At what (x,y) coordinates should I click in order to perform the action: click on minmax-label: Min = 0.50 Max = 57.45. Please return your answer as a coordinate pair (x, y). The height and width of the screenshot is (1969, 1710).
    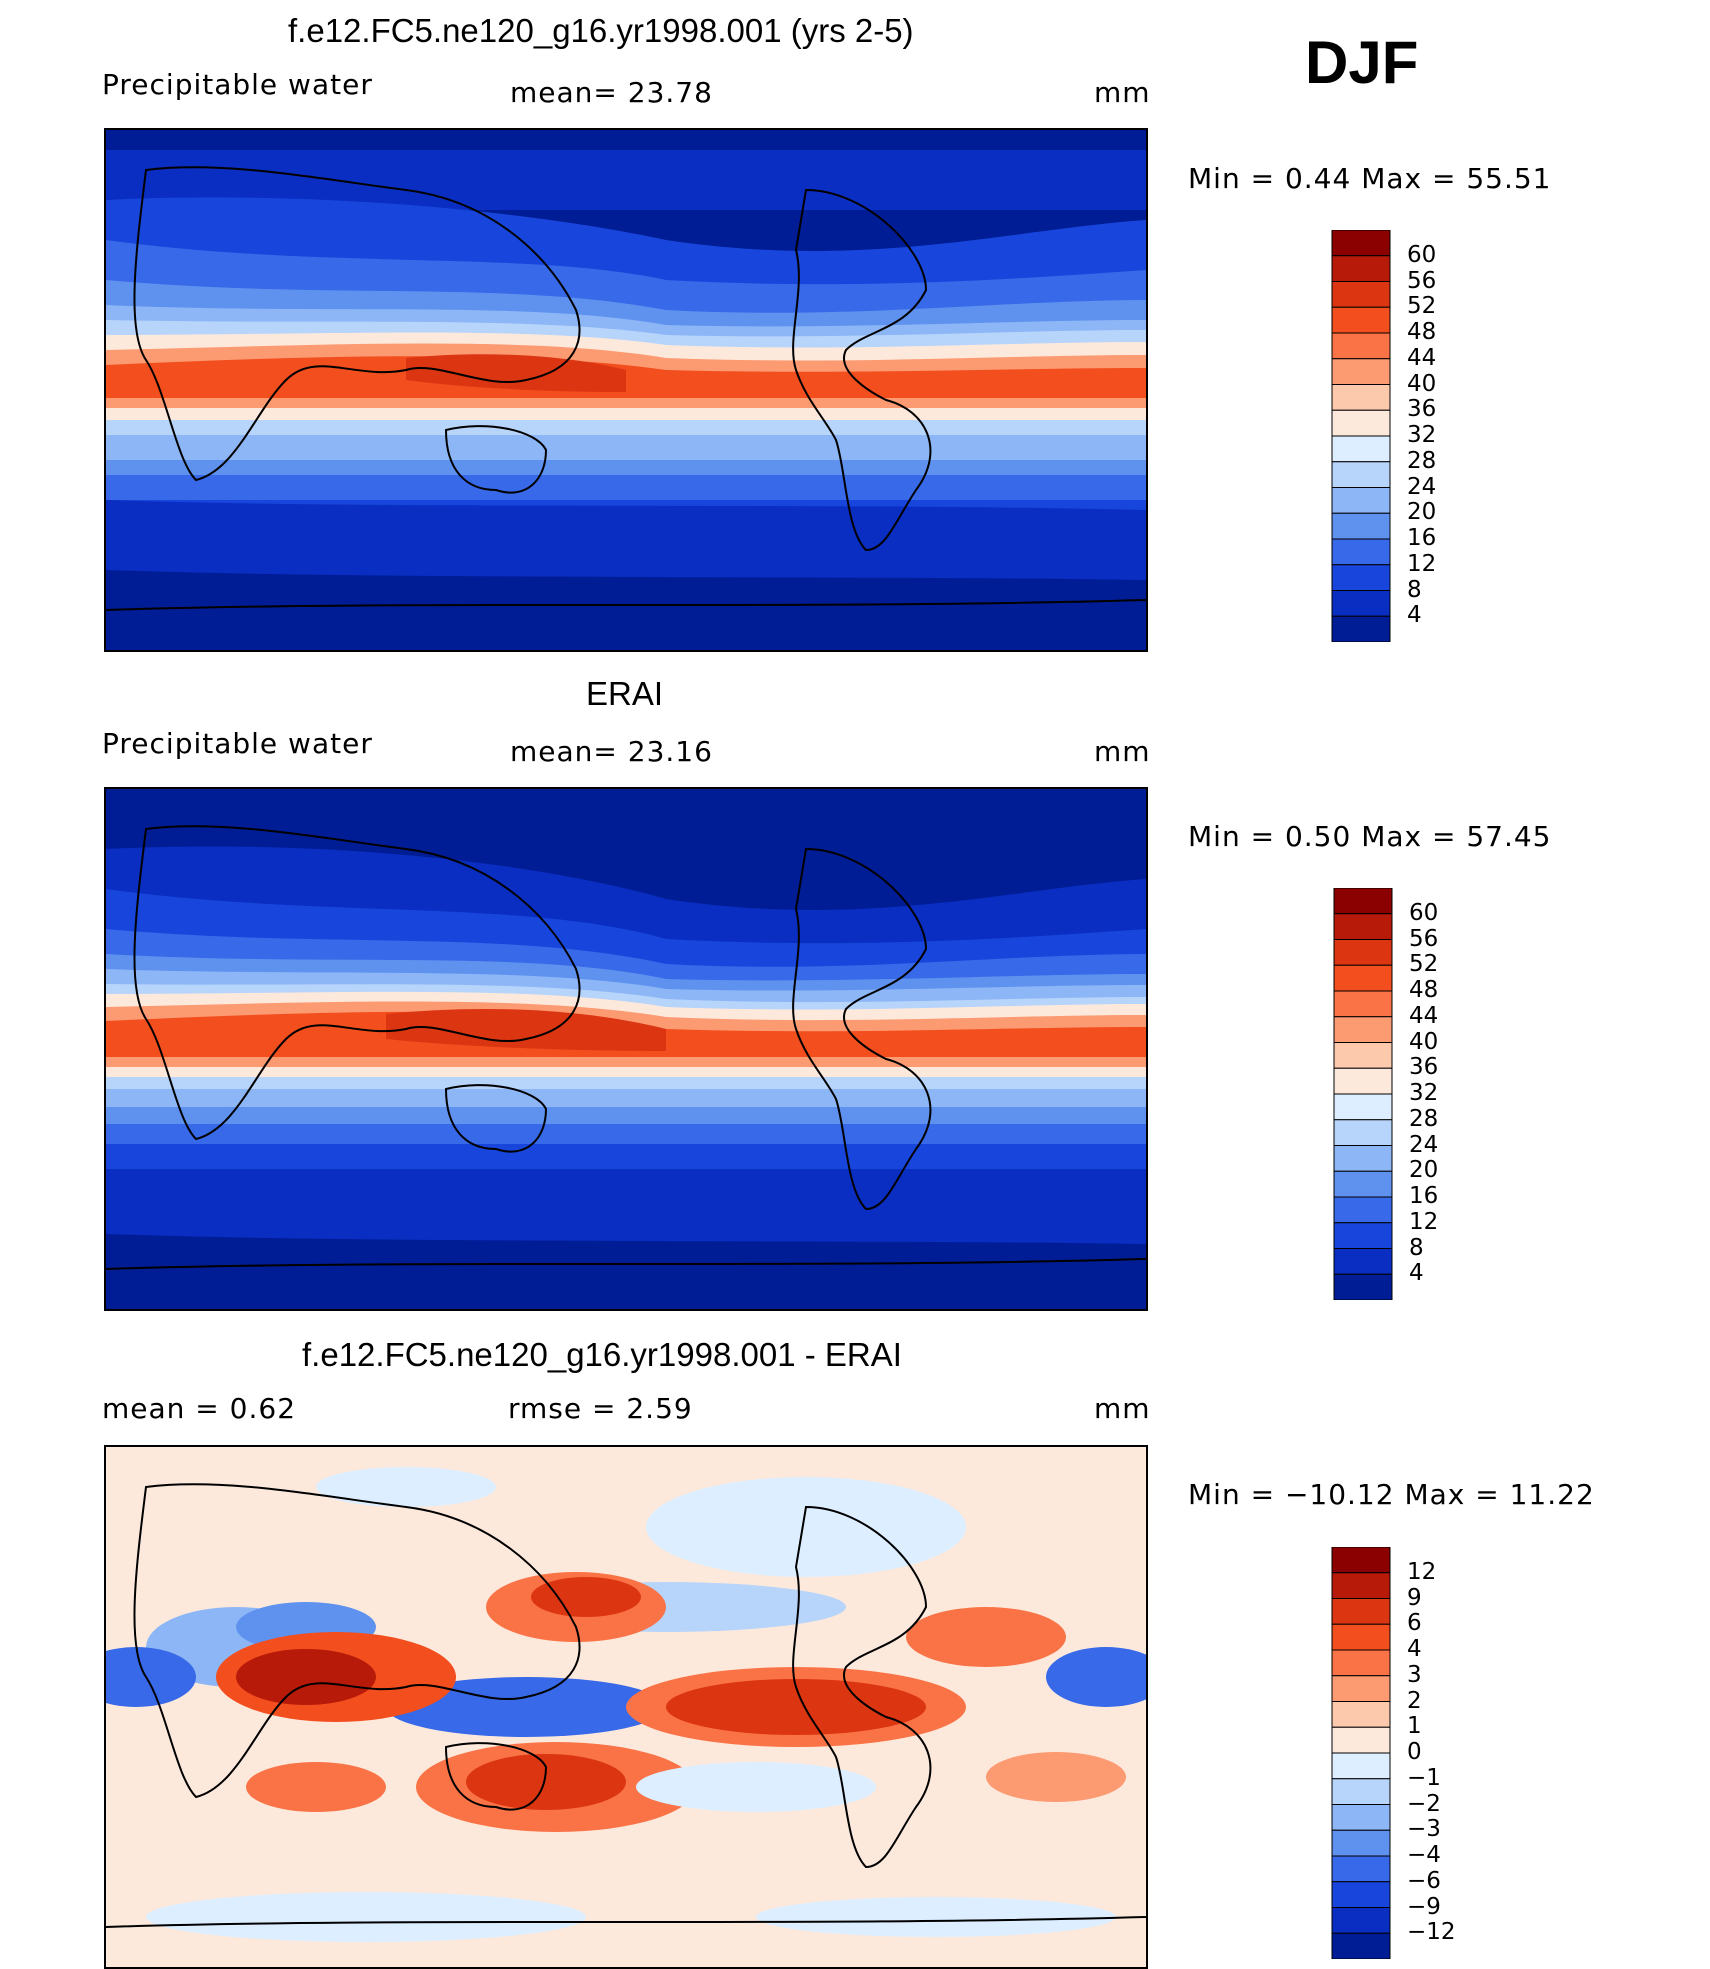
    Looking at the image, I should click on (1370, 836).